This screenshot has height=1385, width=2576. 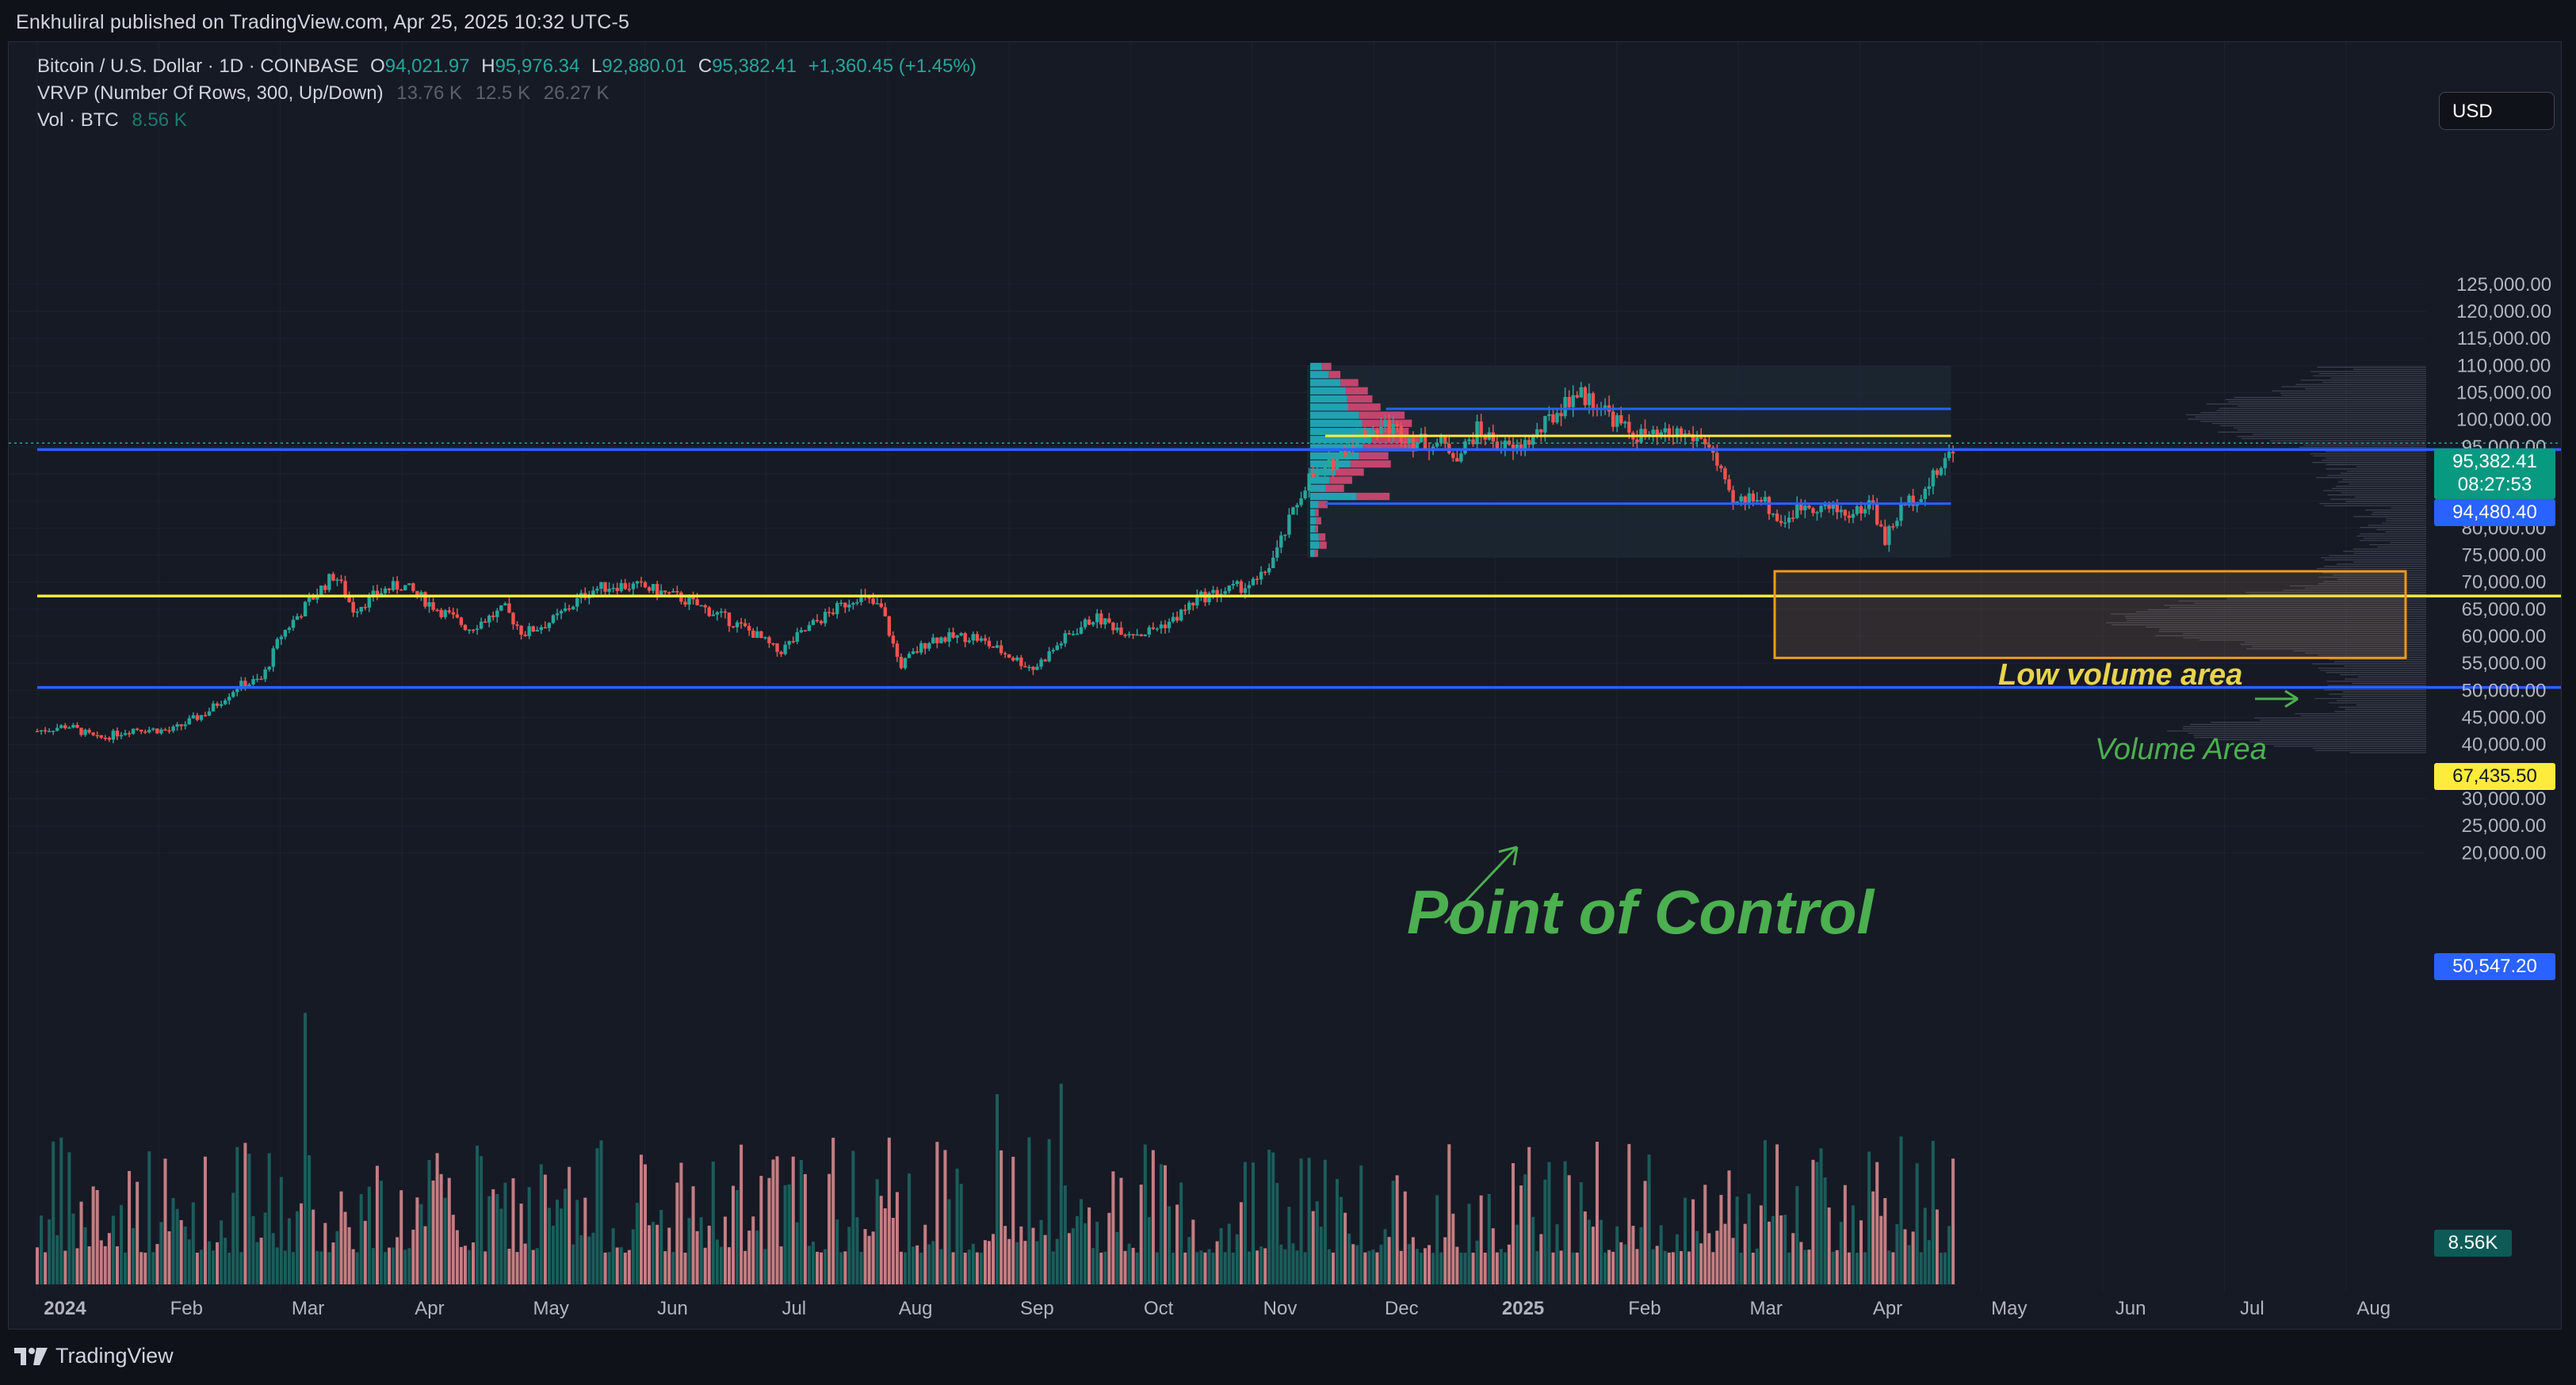 I want to click on x-tick-label: Aug, so click(x=2373, y=1308).